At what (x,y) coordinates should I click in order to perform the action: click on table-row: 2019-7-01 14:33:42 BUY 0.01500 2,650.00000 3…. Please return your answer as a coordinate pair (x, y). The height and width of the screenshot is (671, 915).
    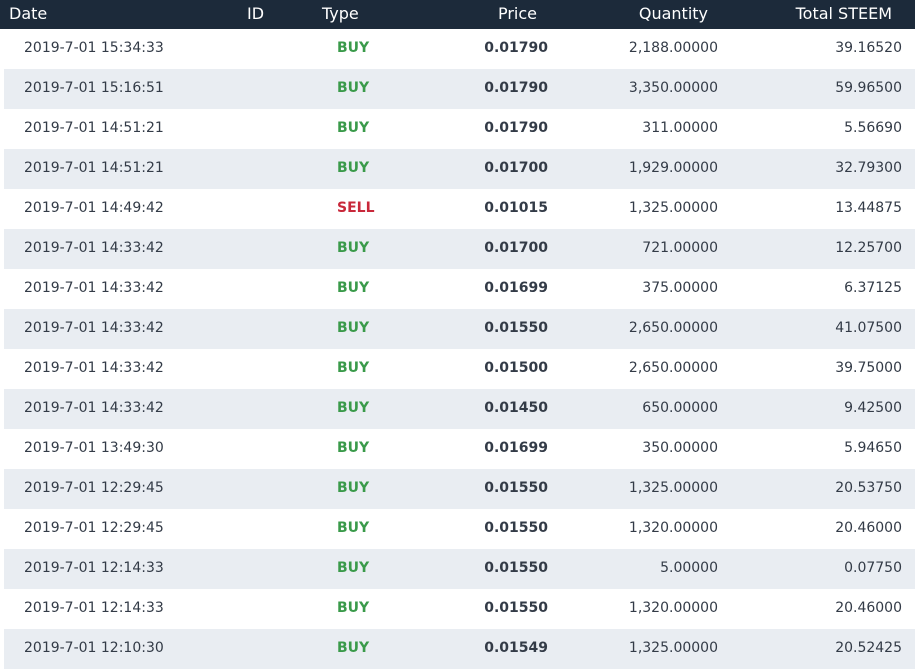
    Looking at the image, I should click on (459, 369).